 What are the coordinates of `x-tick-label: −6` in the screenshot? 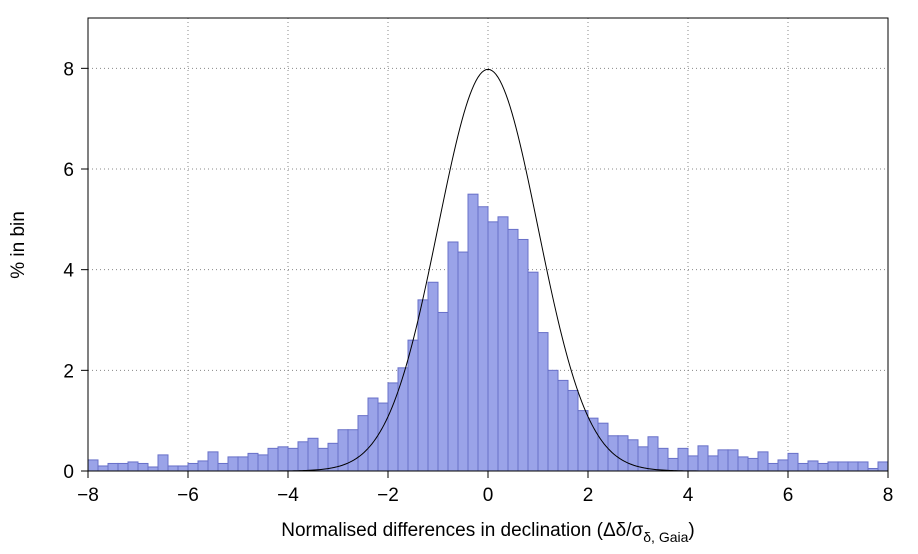 It's located at (188, 495).